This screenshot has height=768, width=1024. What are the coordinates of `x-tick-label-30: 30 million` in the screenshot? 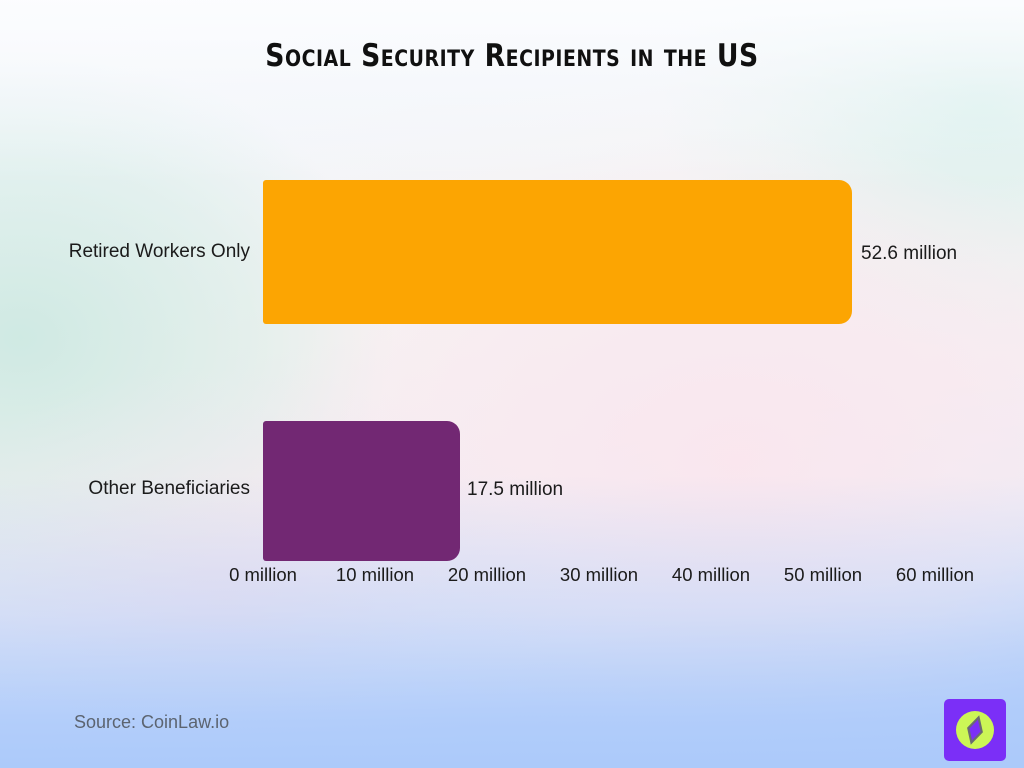 It's located at (599, 574).